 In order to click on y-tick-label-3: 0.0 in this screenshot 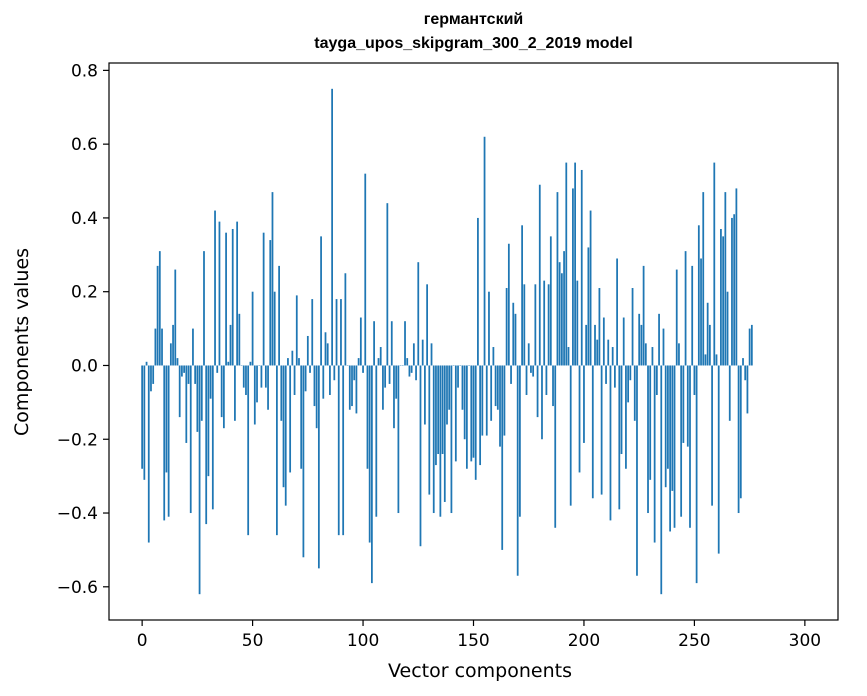, I will do `click(84, 366)`.